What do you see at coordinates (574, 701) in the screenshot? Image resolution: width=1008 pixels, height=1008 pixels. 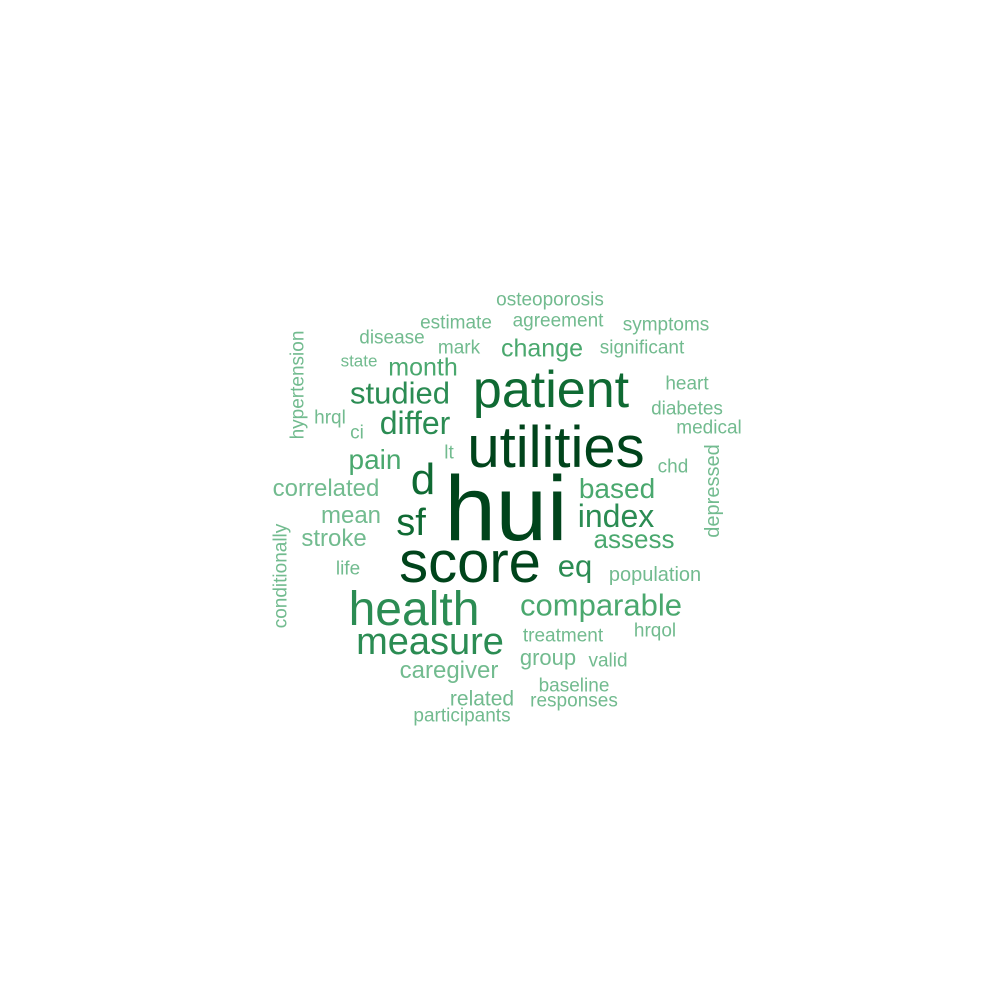 I see `word-responses: responses` at bounding box center [574, 701].